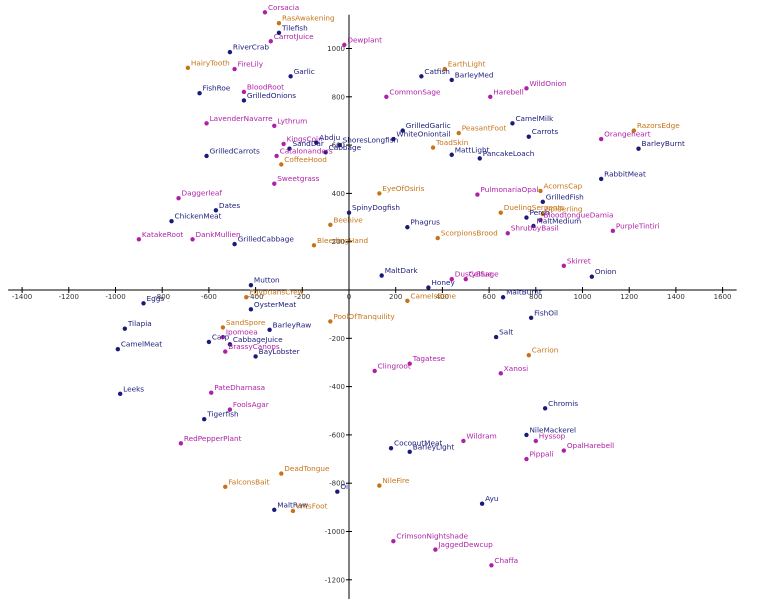  I want to click on data-label: ToadSkin, so click(451, 142).